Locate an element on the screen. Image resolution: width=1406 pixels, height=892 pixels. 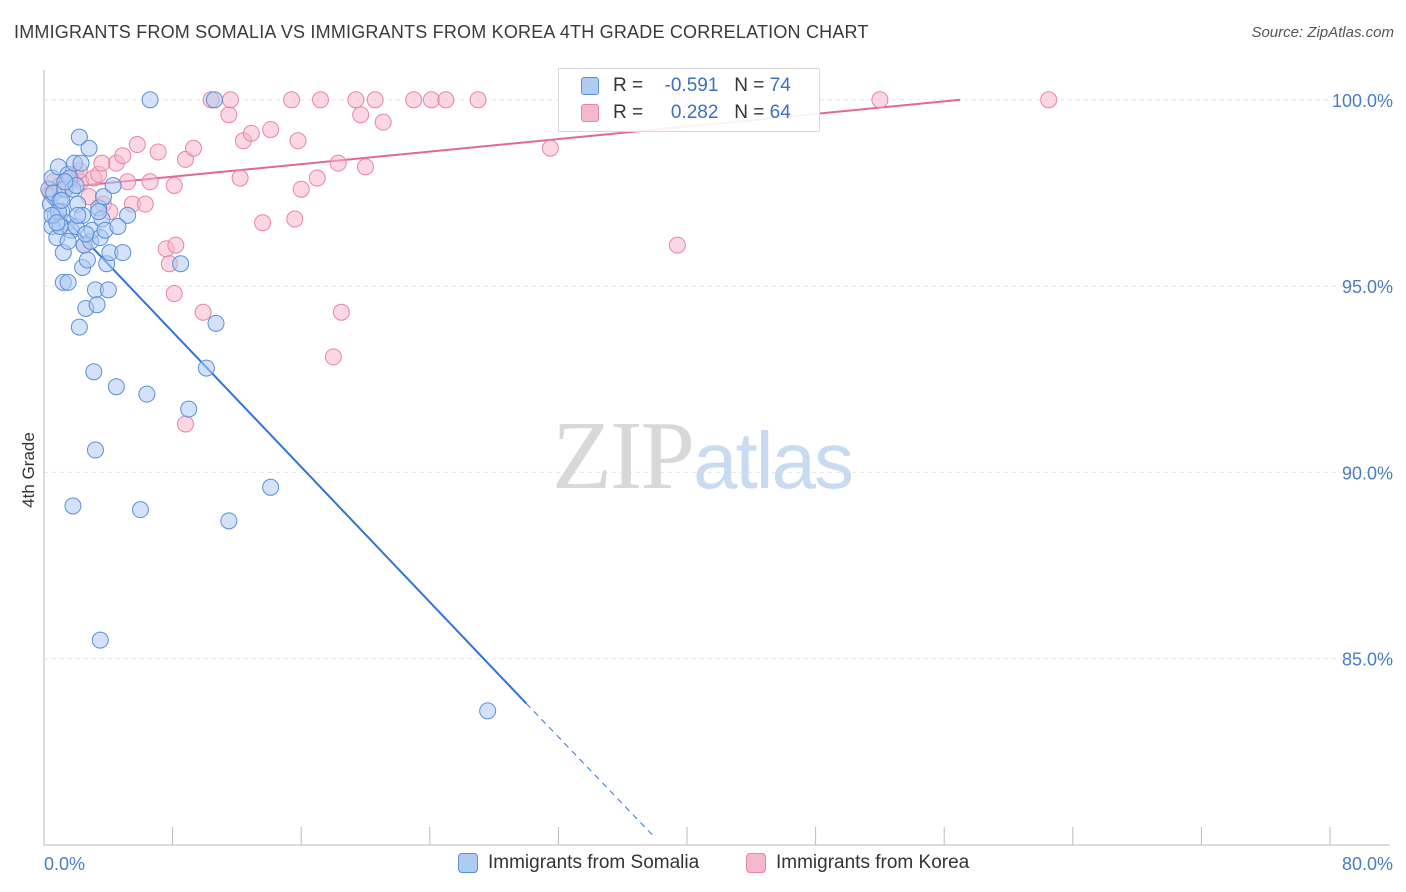
bottom-legend-somalia: Immigrants from Somalia is located at coordinates (578, 863).